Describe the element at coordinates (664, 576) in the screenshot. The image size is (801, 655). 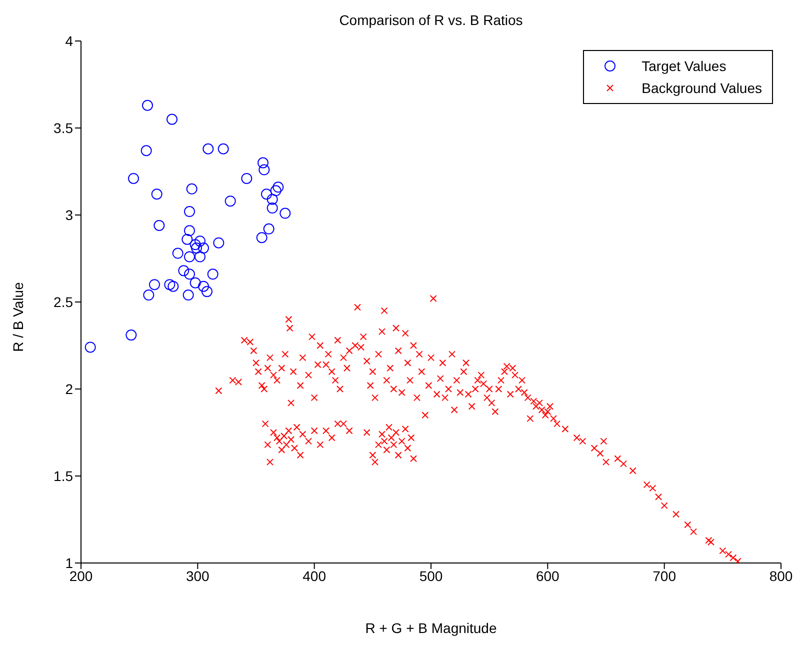
I see `x-tick-label: 700` at that location.